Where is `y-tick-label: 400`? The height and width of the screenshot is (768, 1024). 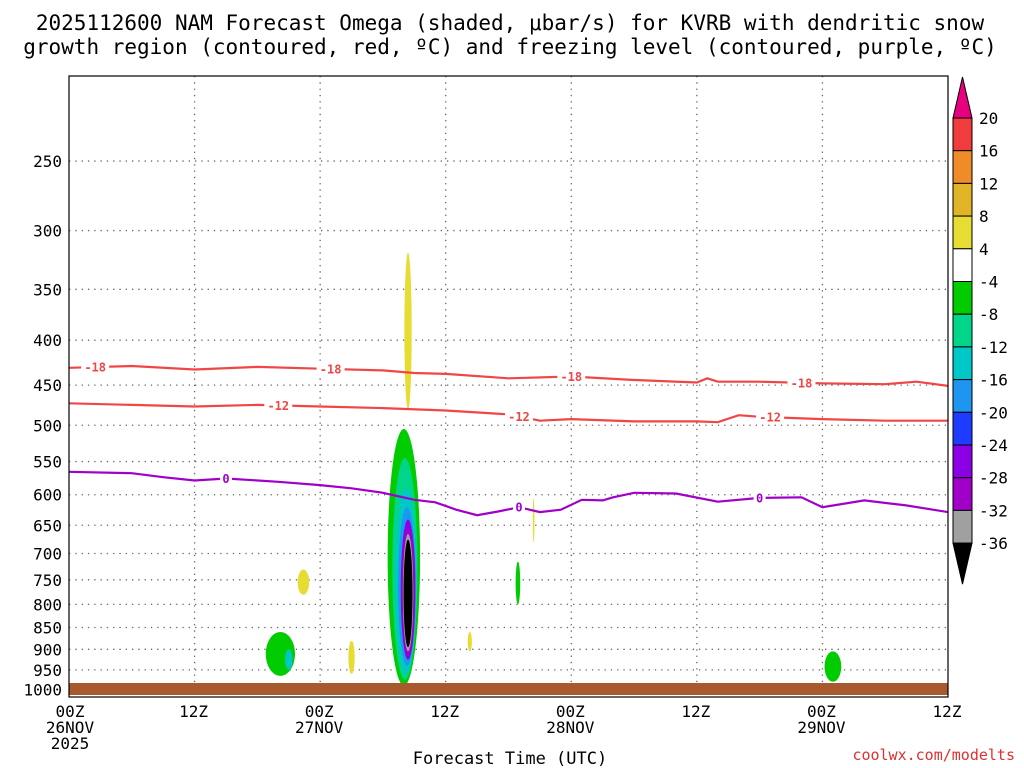
y-tick-label: 400 is located at coordinates (47, 340).